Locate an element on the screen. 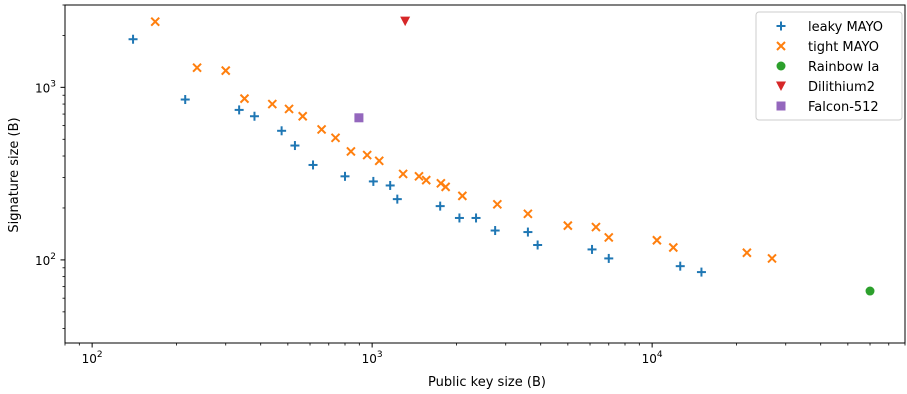  x-tick-label: 10⁴ is located at coordinates (652, 358).